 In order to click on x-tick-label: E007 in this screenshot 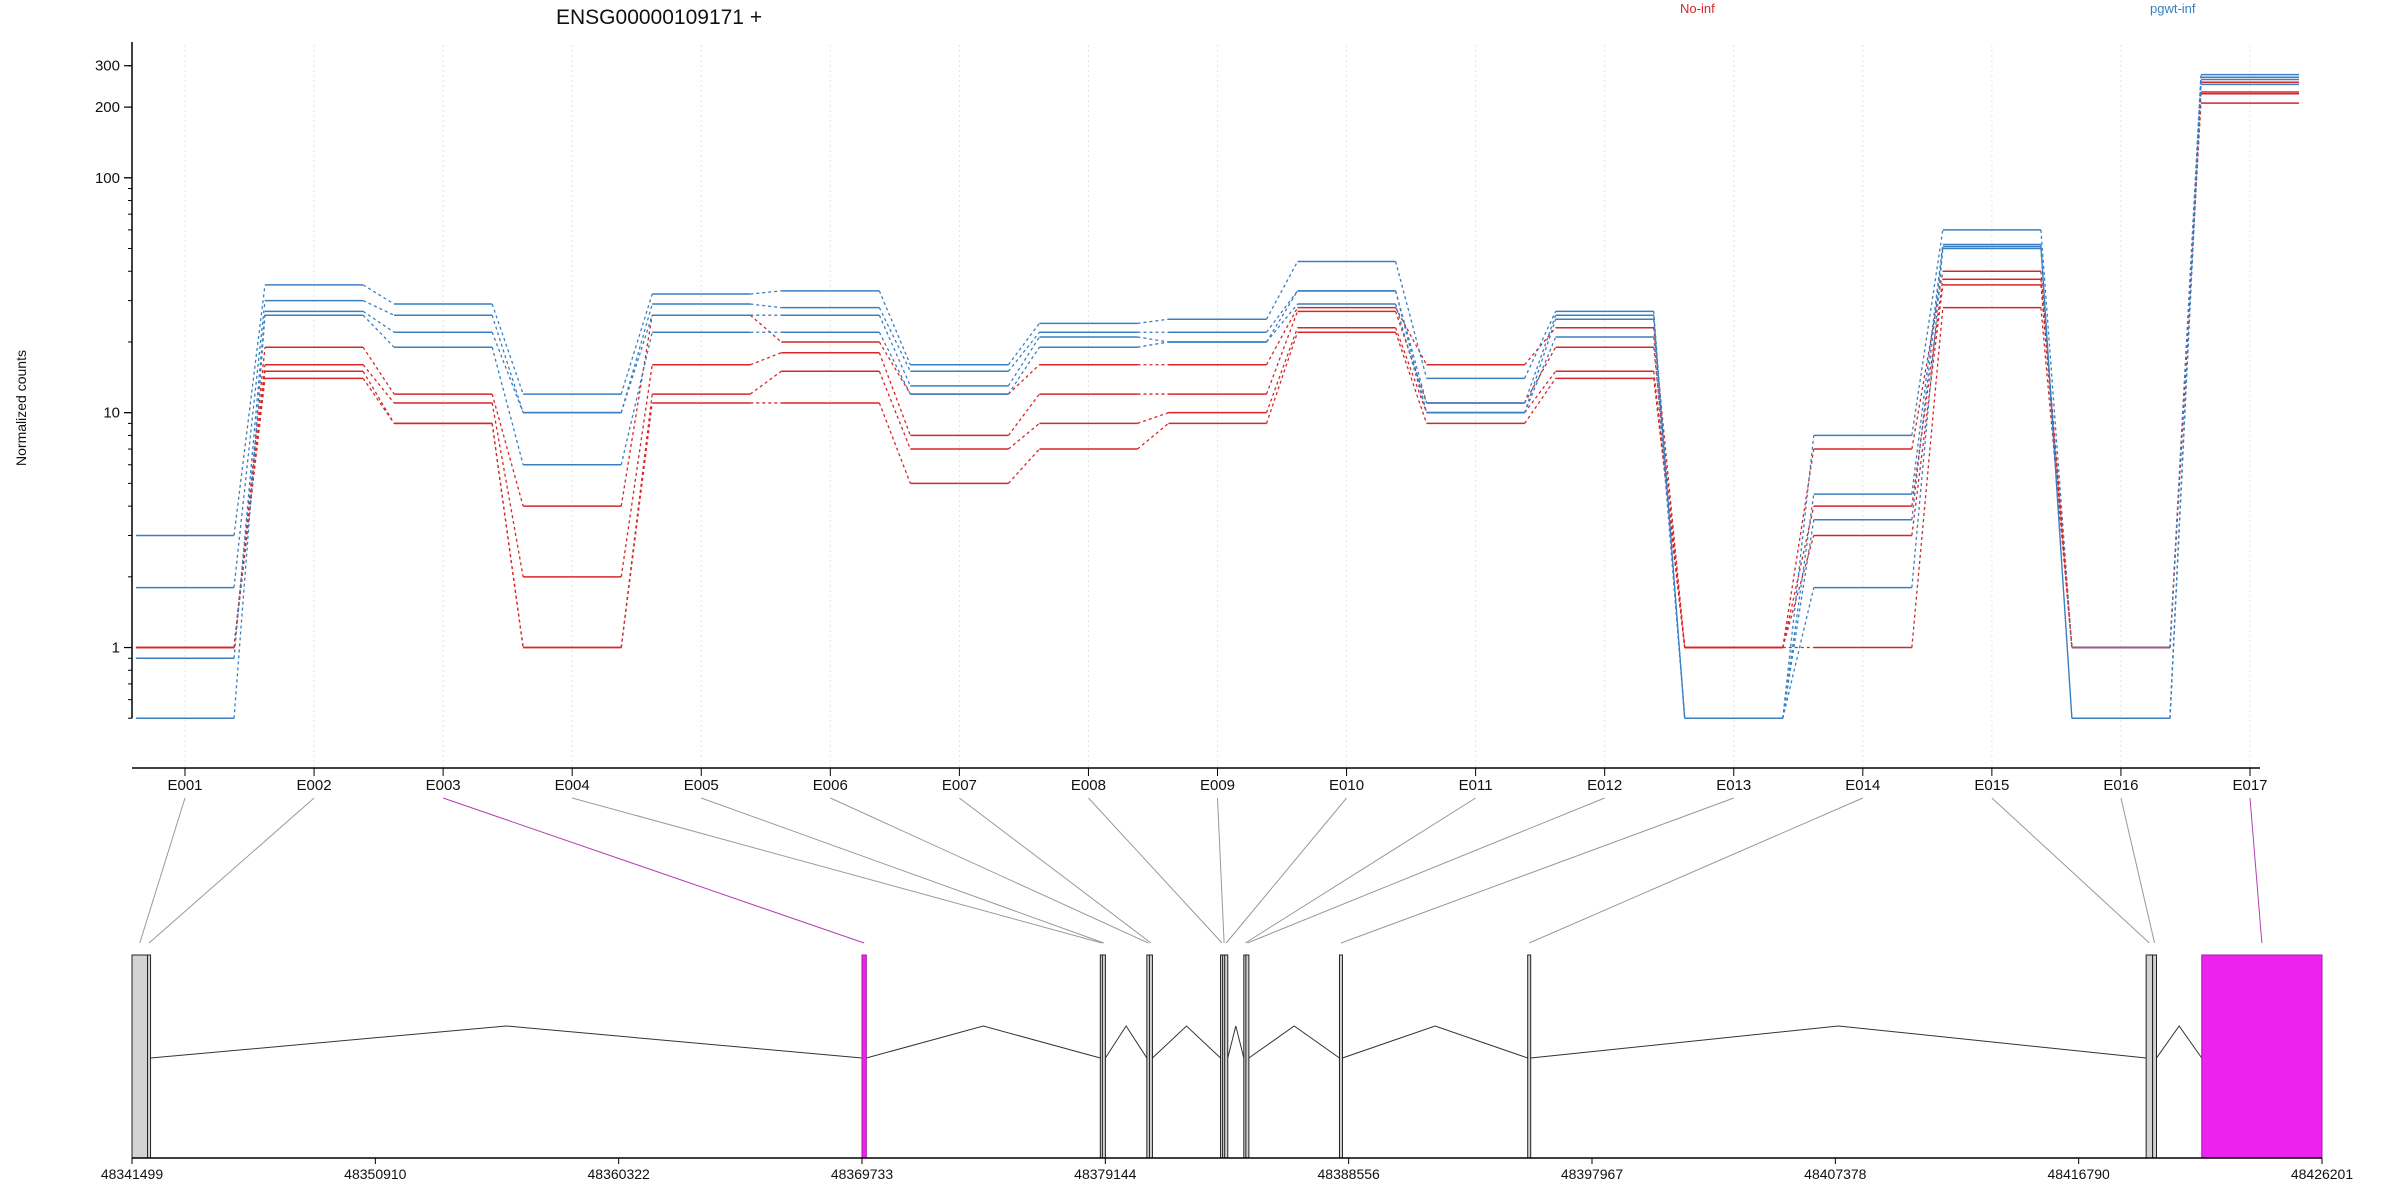, I will do `click(959, 785)`.